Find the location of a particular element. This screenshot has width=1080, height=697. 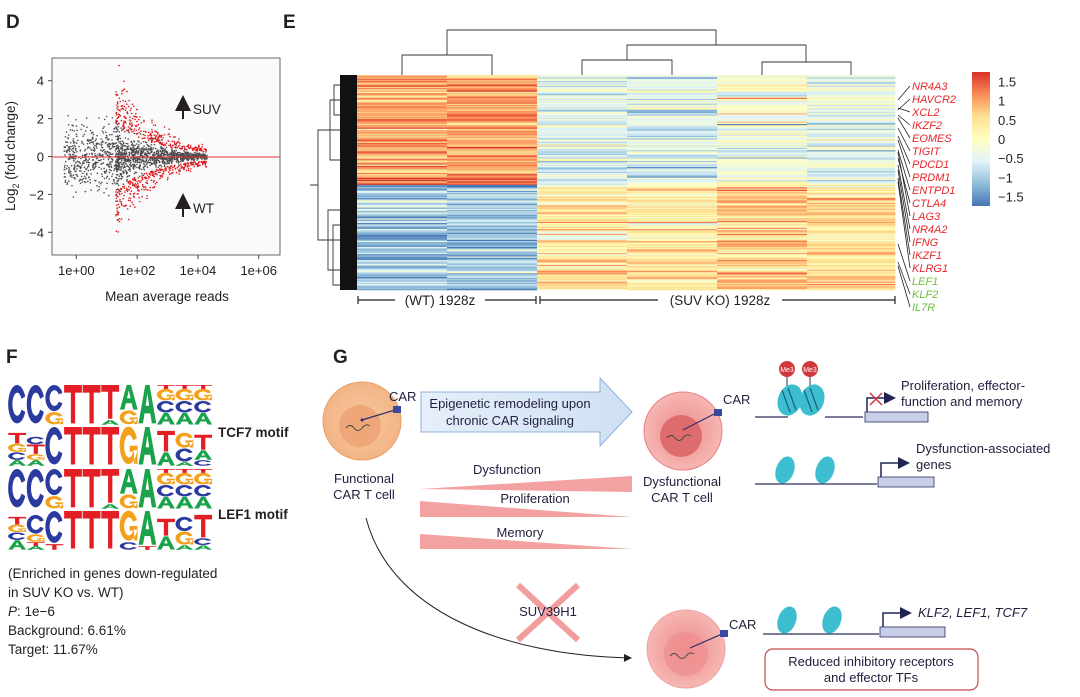

motif-letter-T is located at coordinates (73, 530).